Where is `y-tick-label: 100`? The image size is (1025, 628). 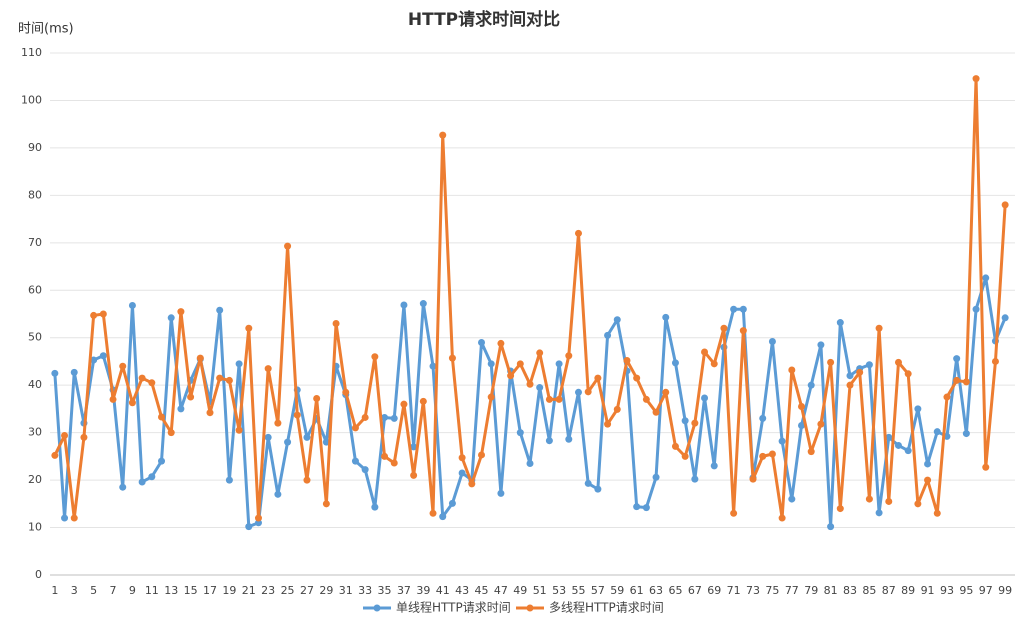 y-tick-label: 100 is located at coordinates (31, 99).